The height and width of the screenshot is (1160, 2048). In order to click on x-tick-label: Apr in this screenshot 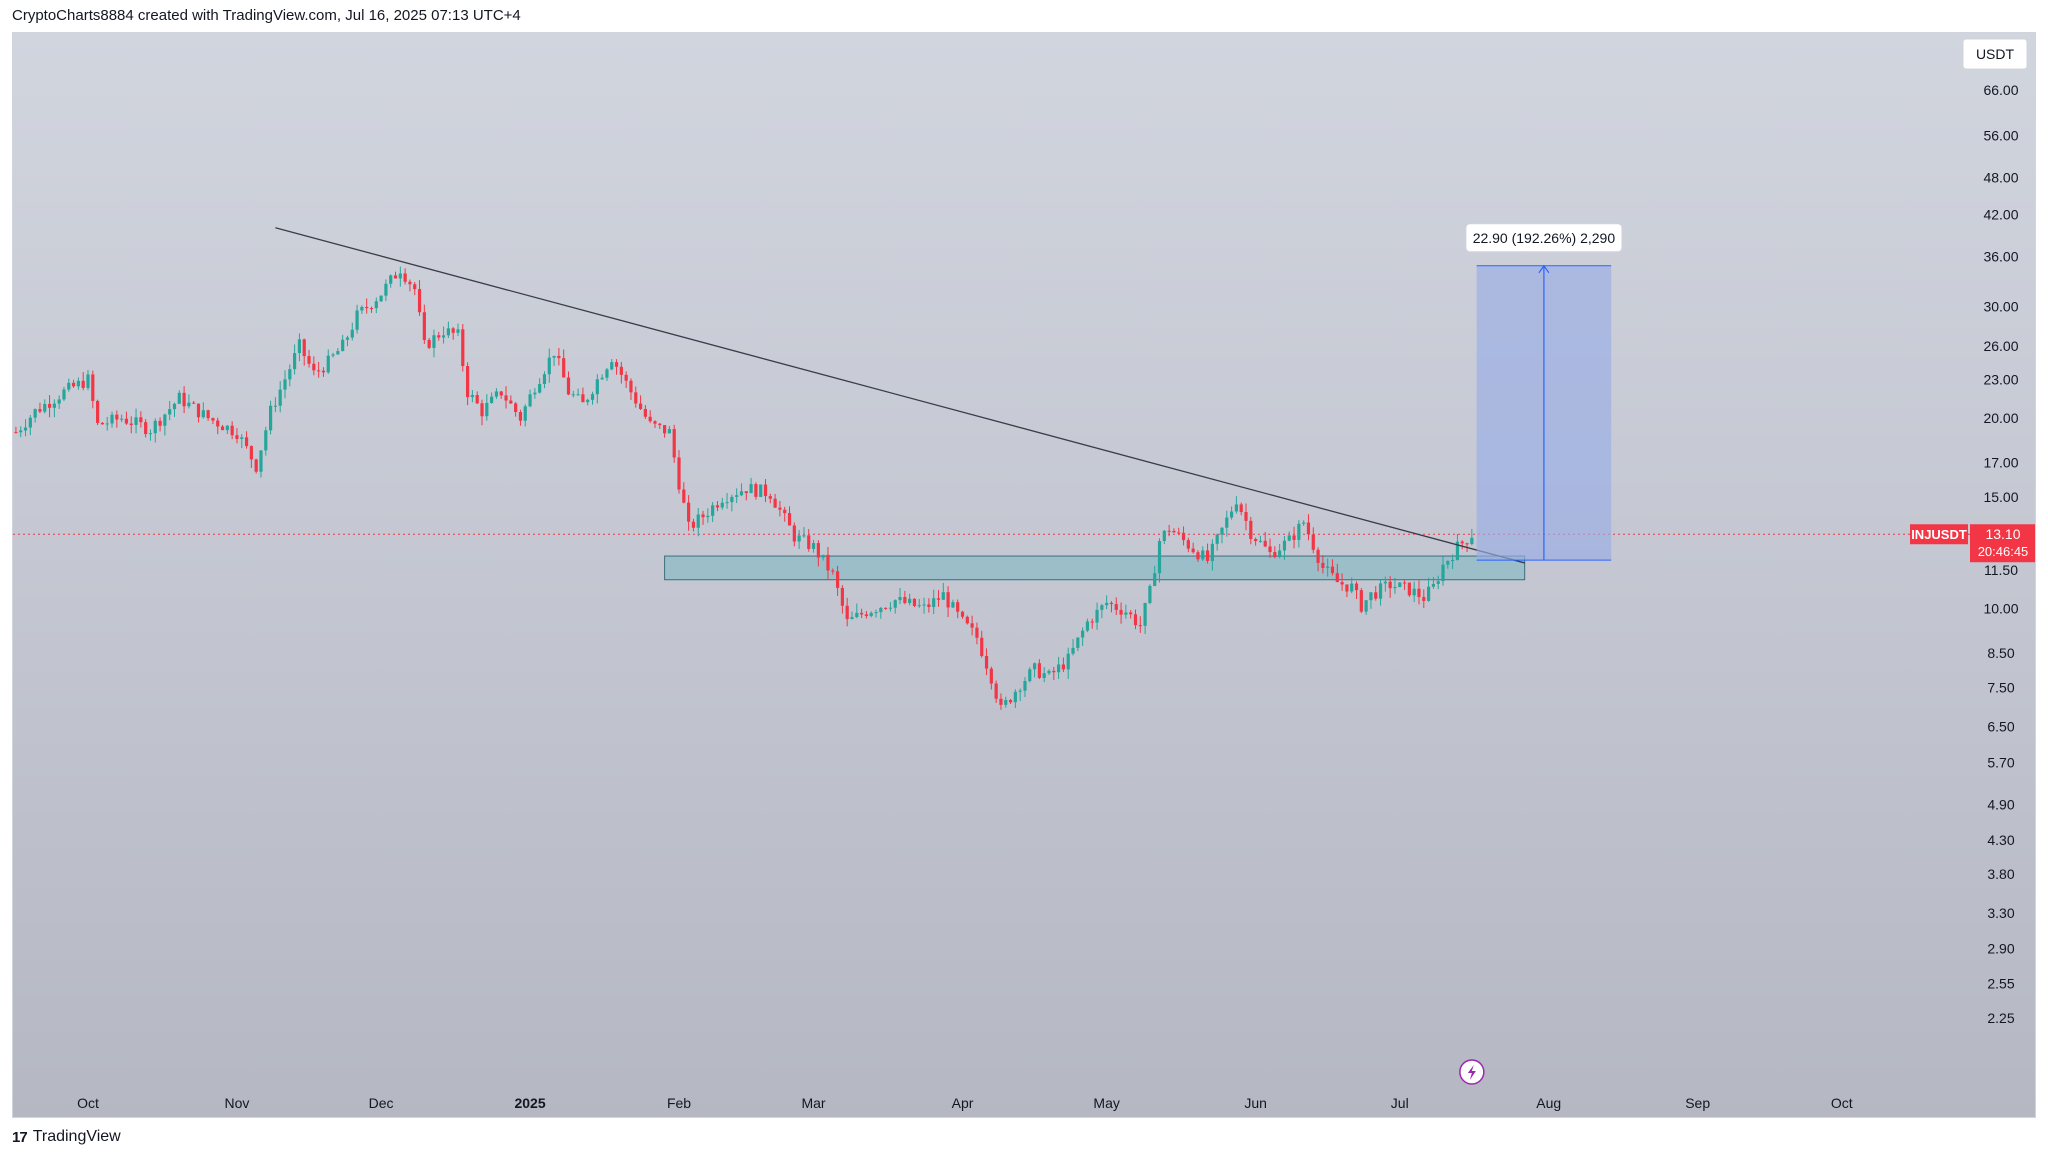, I will do `click(963, 1103)`.